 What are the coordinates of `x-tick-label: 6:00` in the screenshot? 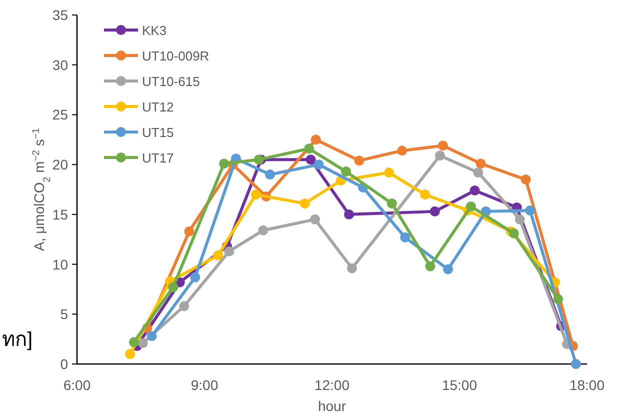 It's located at (77, 385).